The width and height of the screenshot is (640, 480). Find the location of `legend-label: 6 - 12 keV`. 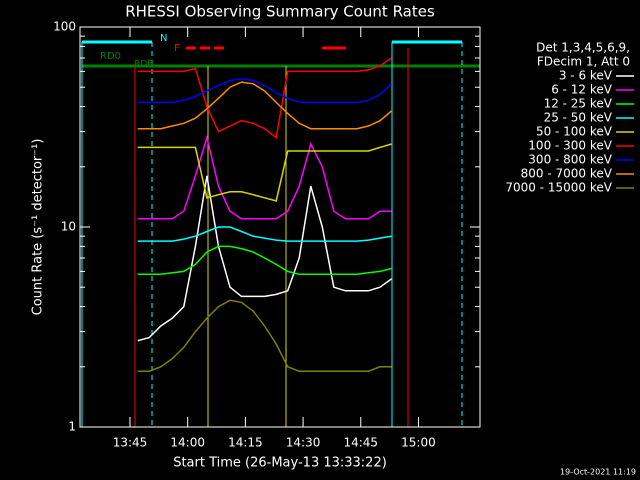

legend-label: 6 - 12 keV is located at coordinates (582, 90).